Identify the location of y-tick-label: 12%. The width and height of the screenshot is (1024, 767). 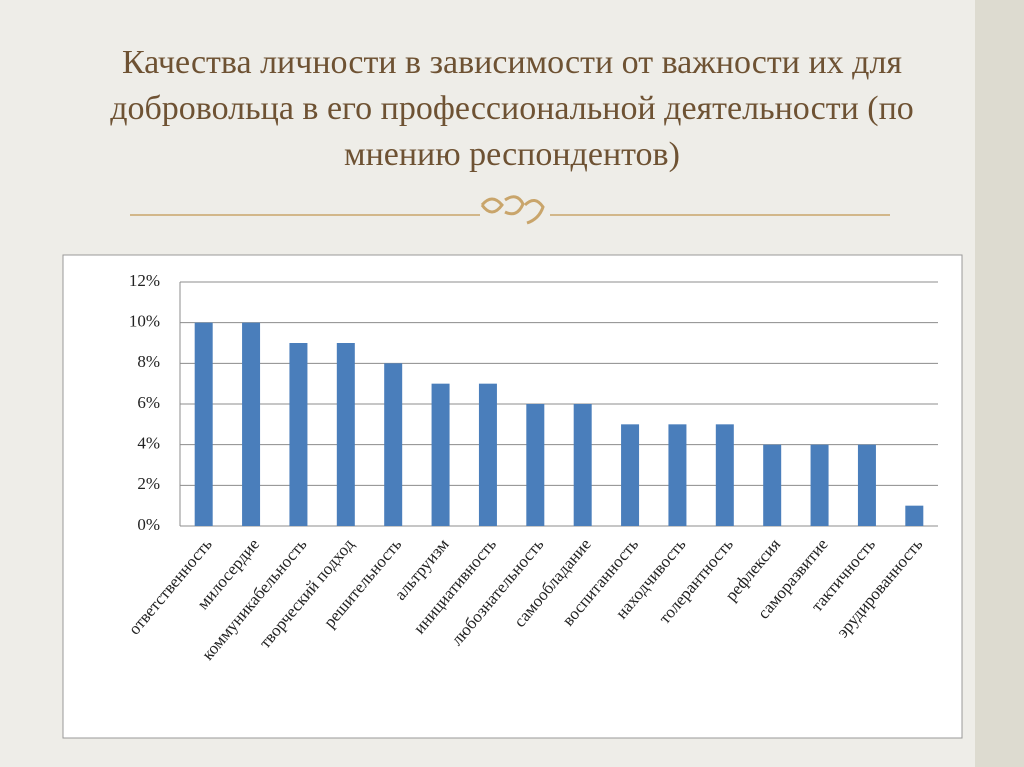
(144, 280).